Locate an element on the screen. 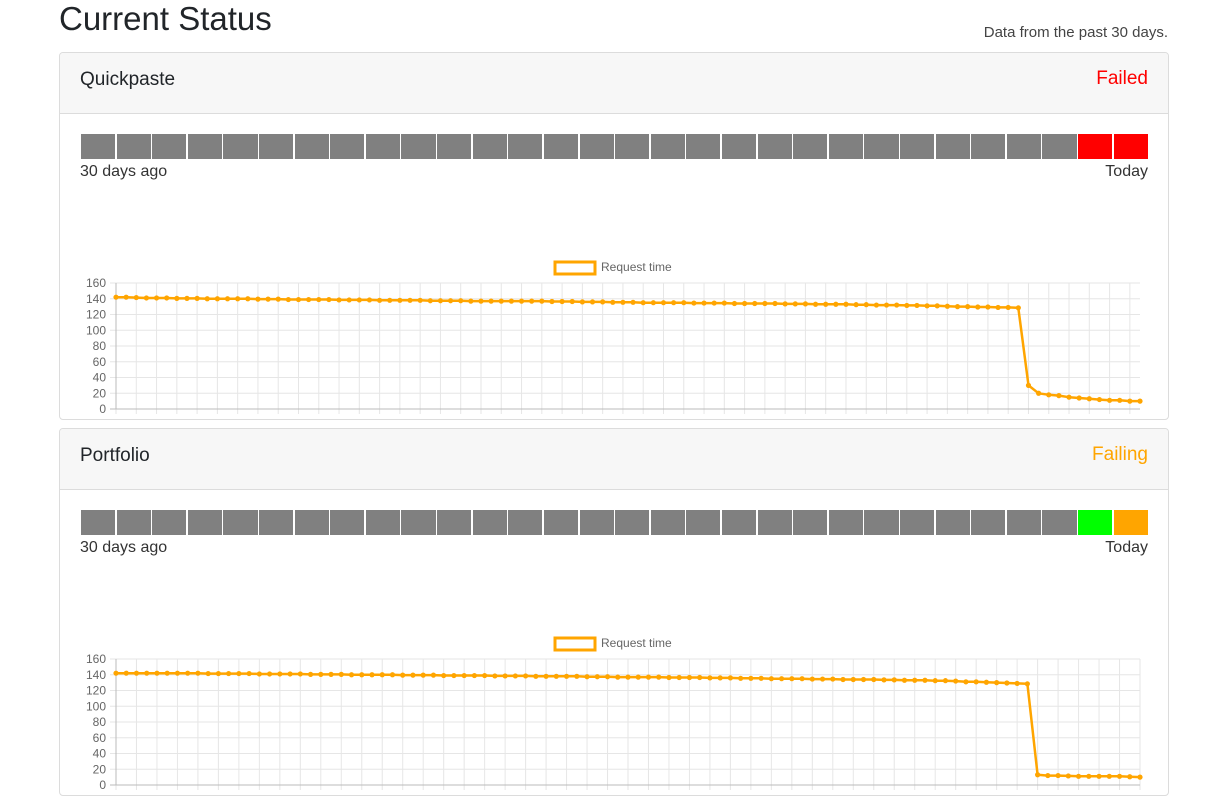 This screenshot has height=802, width=1212. y-tick-label: 60 is located at coordinates (100, 362).